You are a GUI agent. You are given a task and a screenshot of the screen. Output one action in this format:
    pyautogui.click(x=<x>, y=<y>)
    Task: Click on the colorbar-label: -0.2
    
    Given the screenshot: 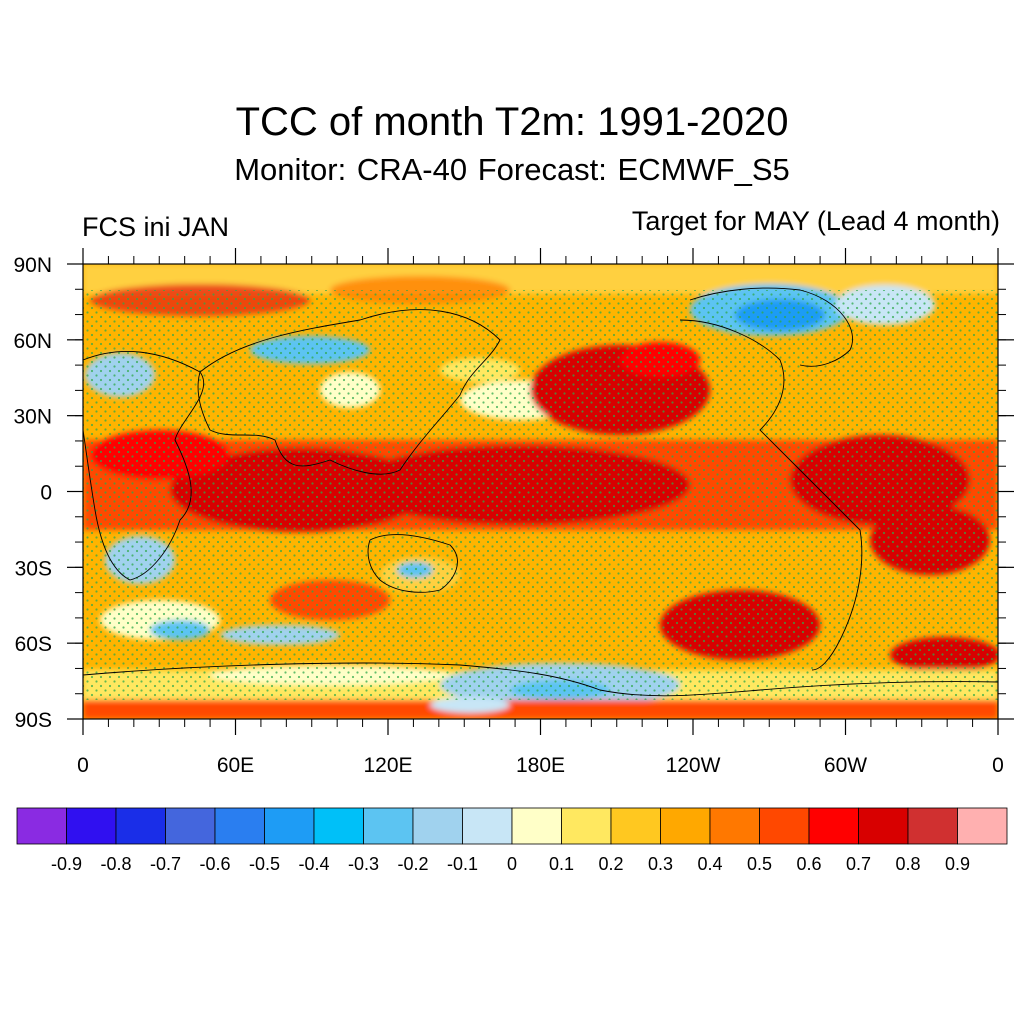 What is the action you would take?
    pyautogui.click(x=412, y=864)
    